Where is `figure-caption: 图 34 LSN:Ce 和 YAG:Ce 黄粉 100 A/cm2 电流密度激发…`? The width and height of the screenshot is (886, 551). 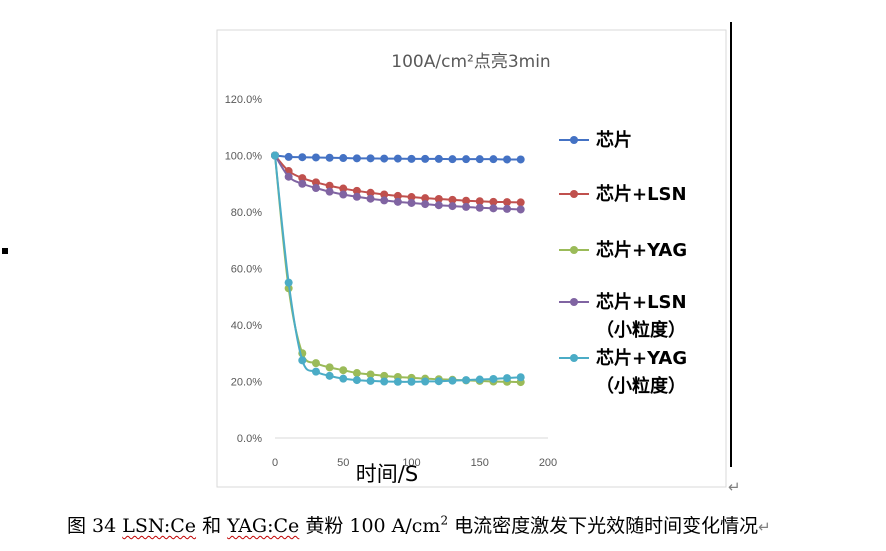 figure-caption: 图 34 LSN:Ce 和 YAG:Ce 黄粉 100 A/cm2 电流密度激发… is located at coordinates (419, 524).